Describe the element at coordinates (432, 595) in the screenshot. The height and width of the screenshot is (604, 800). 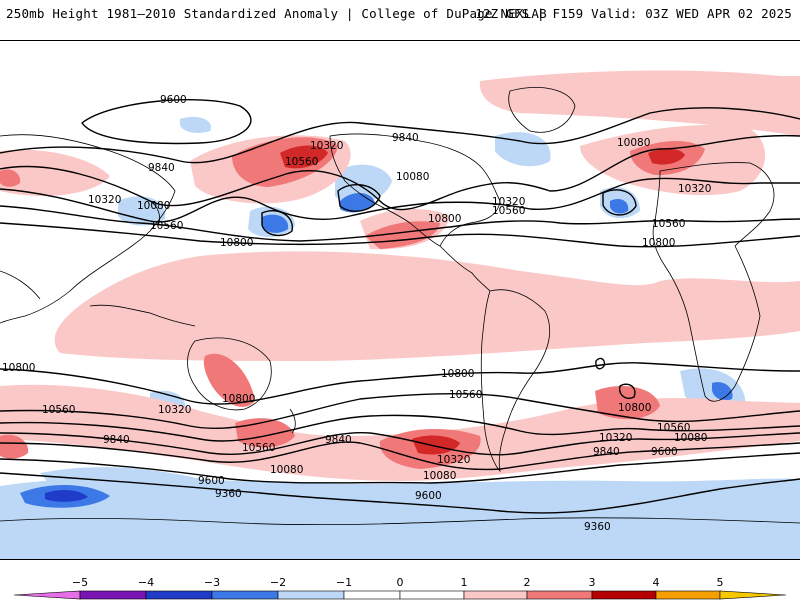
I see `colorbar-seg-zero-pos` at that location.